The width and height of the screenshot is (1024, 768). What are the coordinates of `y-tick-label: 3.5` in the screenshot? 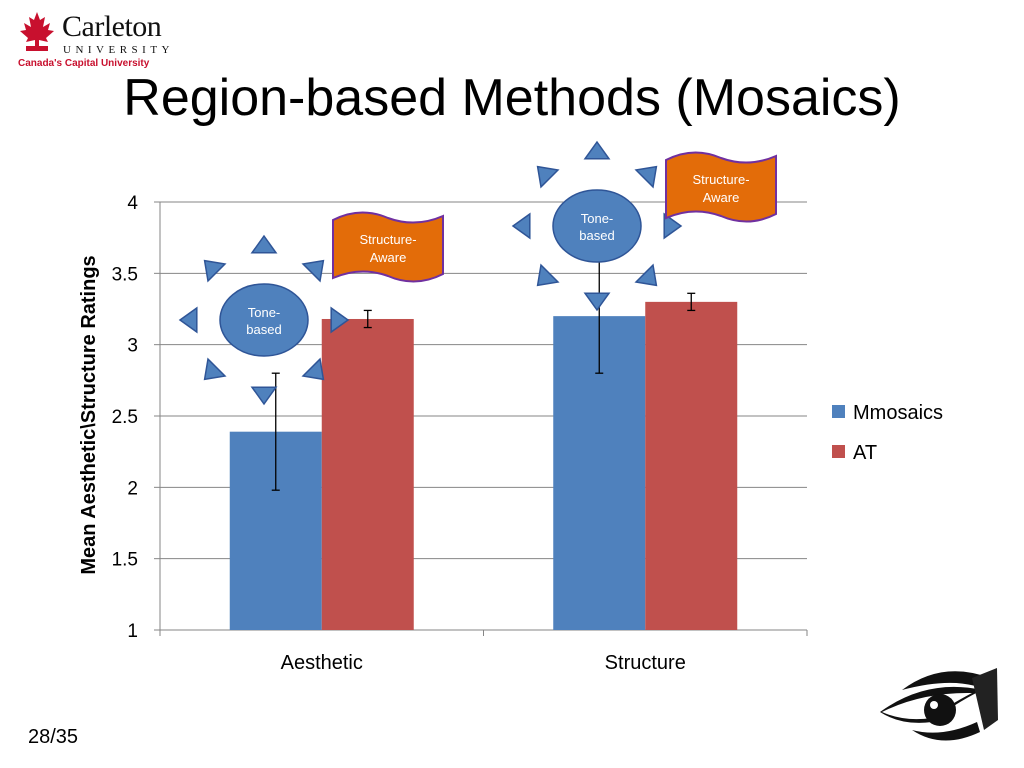 It's located at (125, 274).